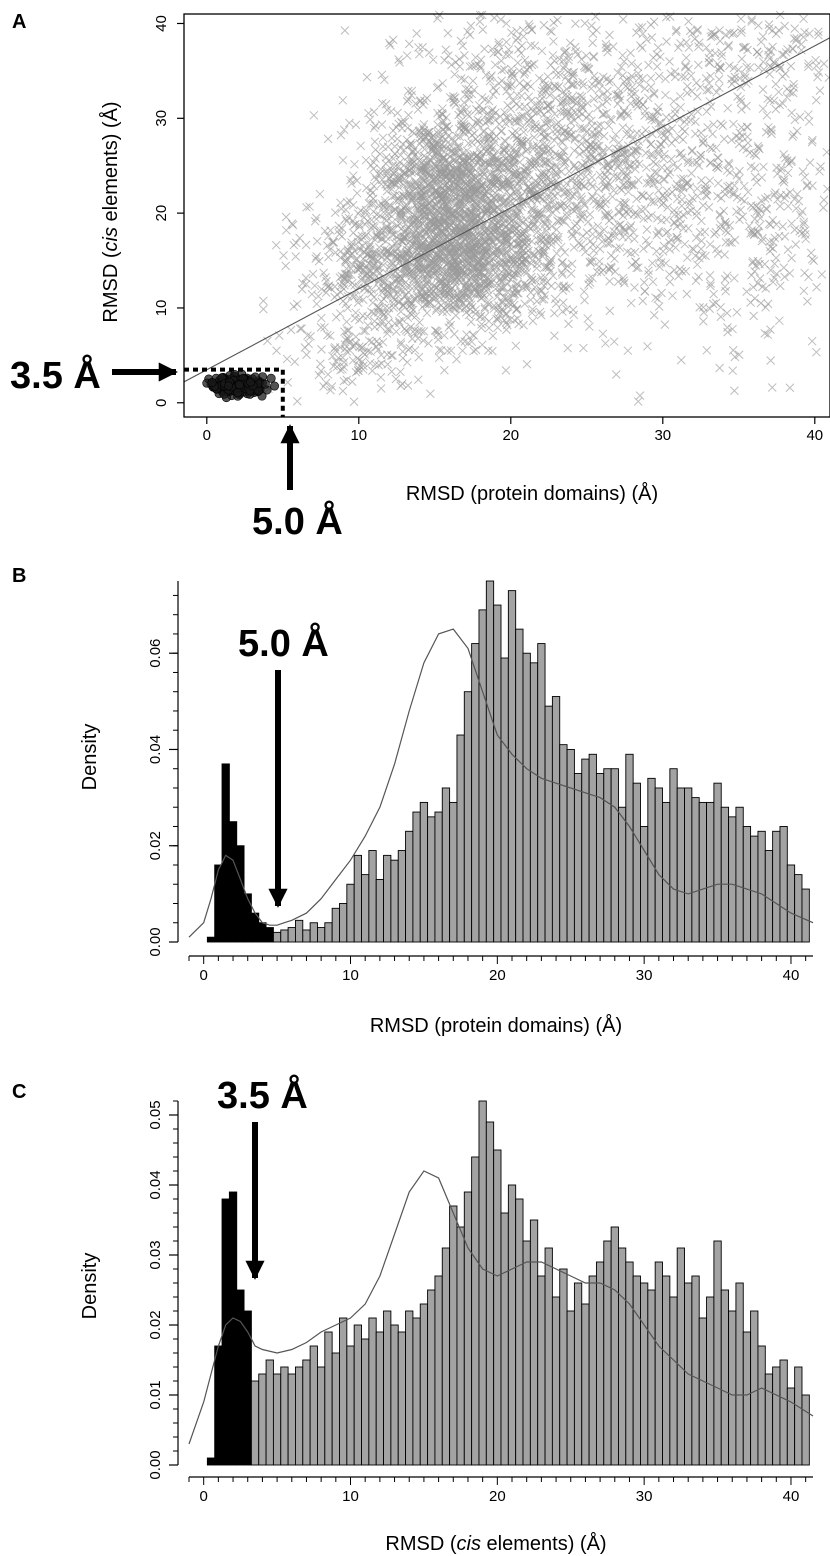 The image size is (830, 1556). What do you see at coordinates (510, 435) in the screenshot?
I see `x-tick-label: 20` at bounding box center [510, 435].